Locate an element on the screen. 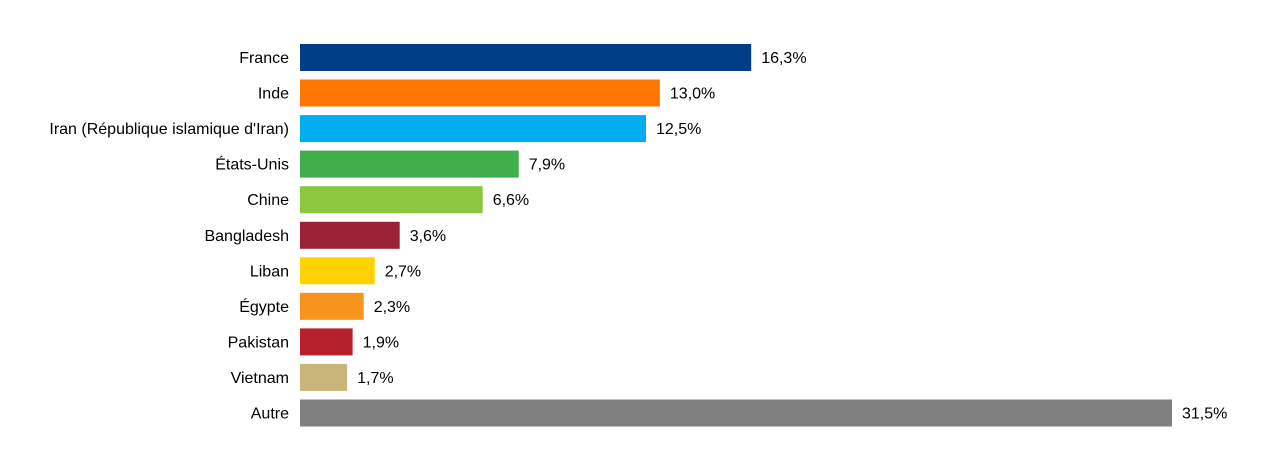 The image size is (1270, 468). category-label-8: Pakistan is located at coordinates (258, 342).